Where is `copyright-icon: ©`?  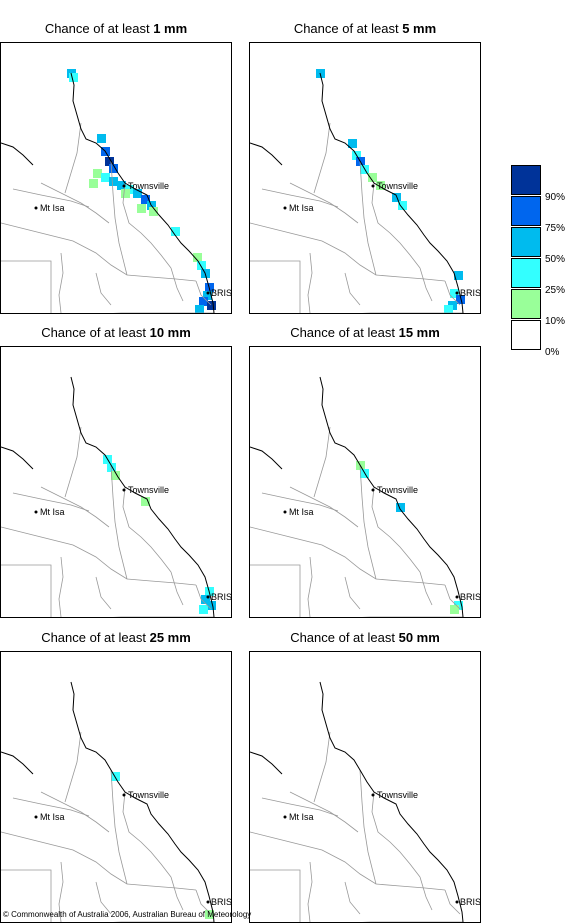
copyright-icon: © is located at coordinates (6, 914).